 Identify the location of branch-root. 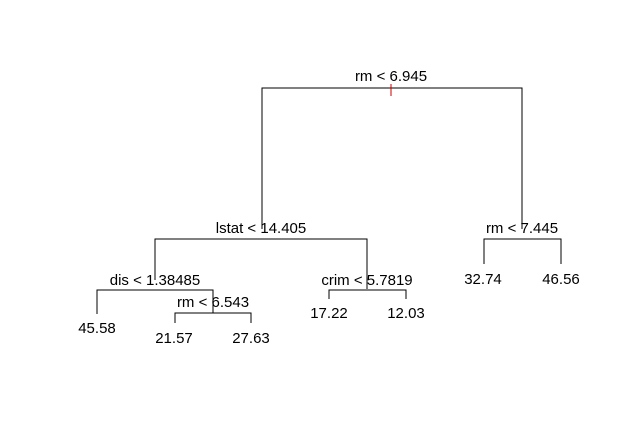
(392, 158).